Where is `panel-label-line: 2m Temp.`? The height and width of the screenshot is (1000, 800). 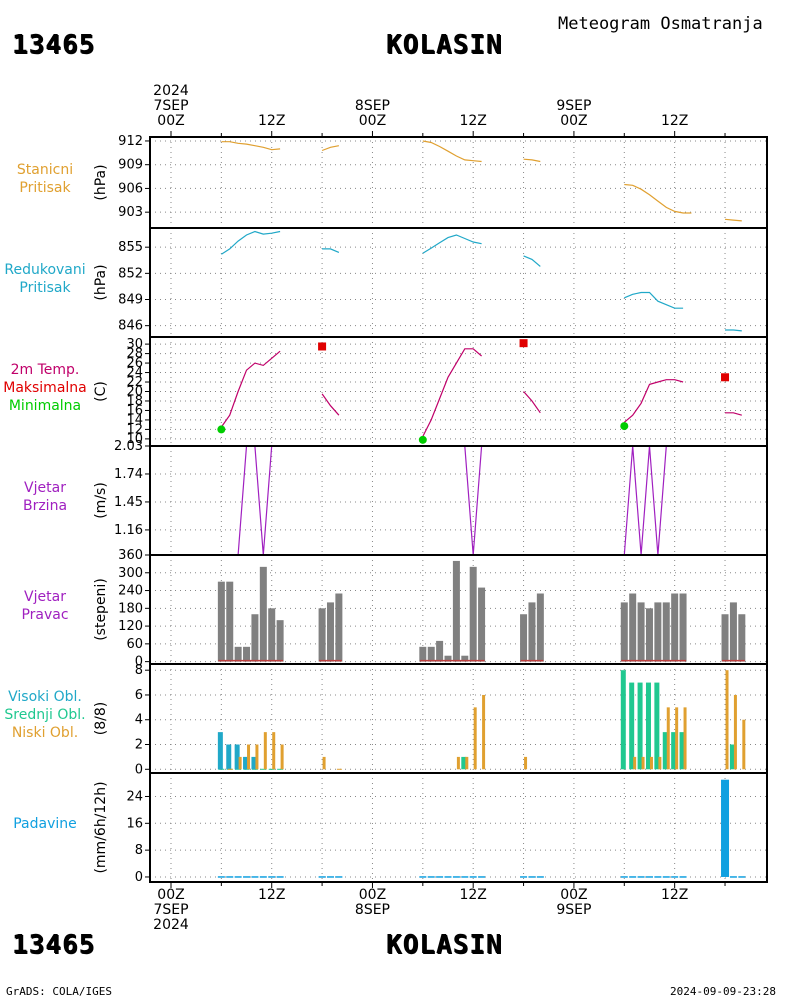
panel-label-line: 2m Temp. is located at coordinates (45, 369).